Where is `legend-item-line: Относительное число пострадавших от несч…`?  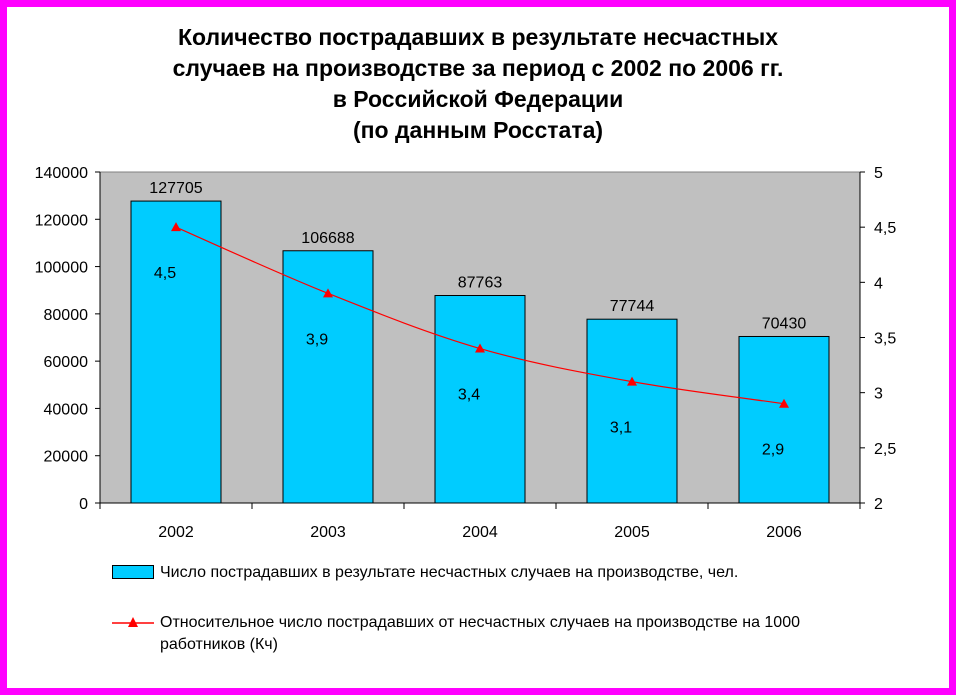
legend-item-line: Относительное число пострадавших от несч… is located at coordinates (492, 632).